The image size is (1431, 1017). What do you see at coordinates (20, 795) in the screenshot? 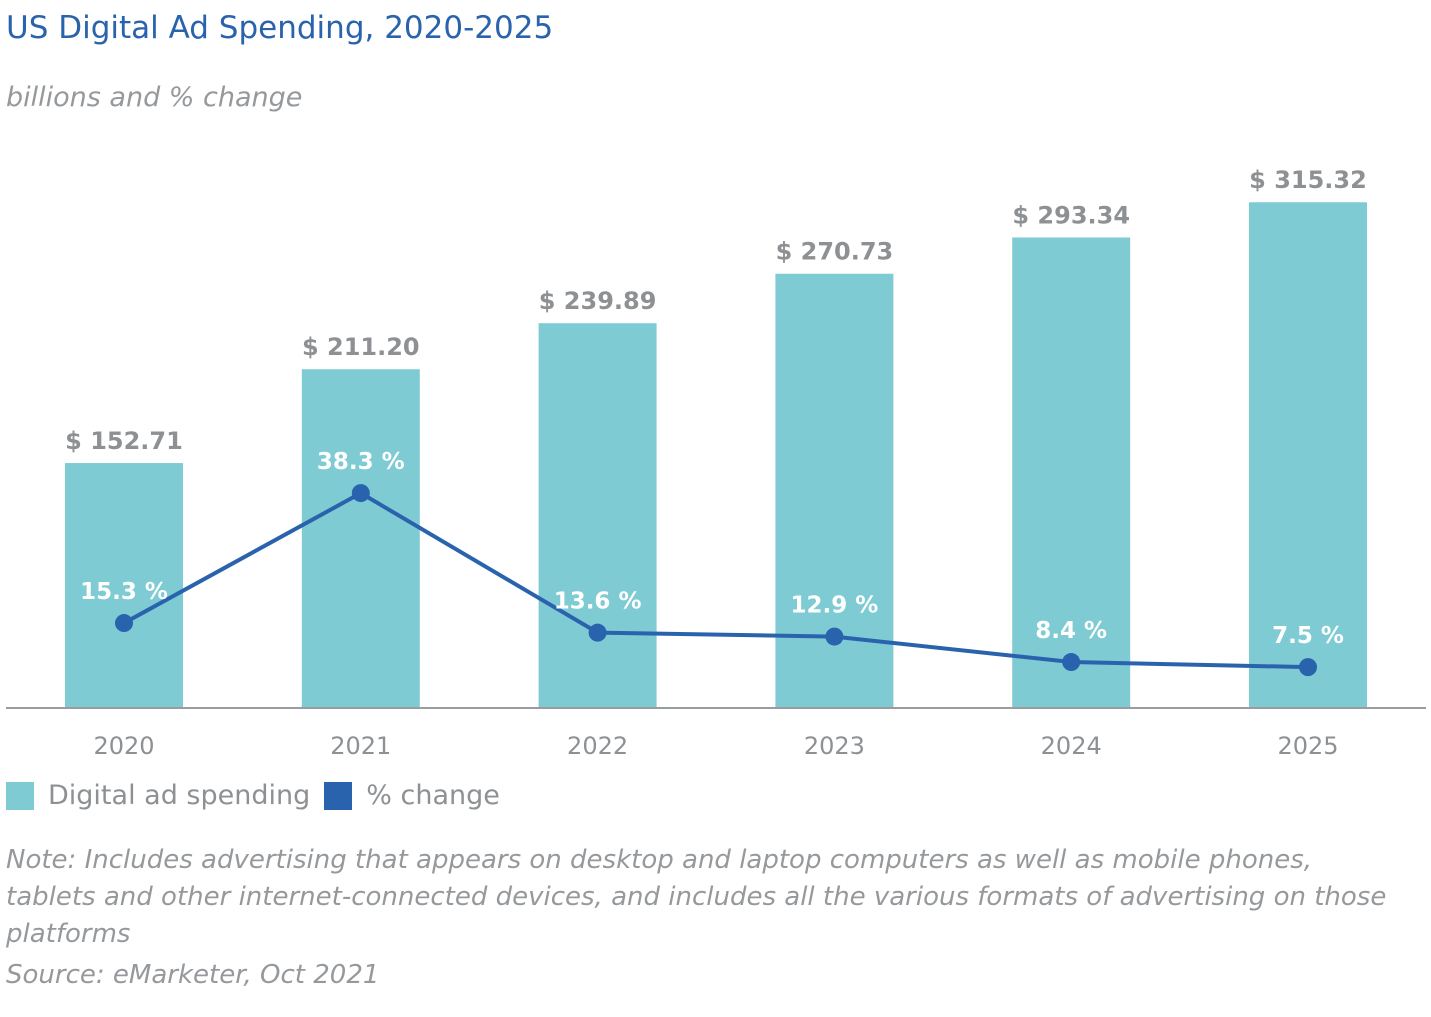
I see `legend-swatch-spending` at bounding box center [20, 795].